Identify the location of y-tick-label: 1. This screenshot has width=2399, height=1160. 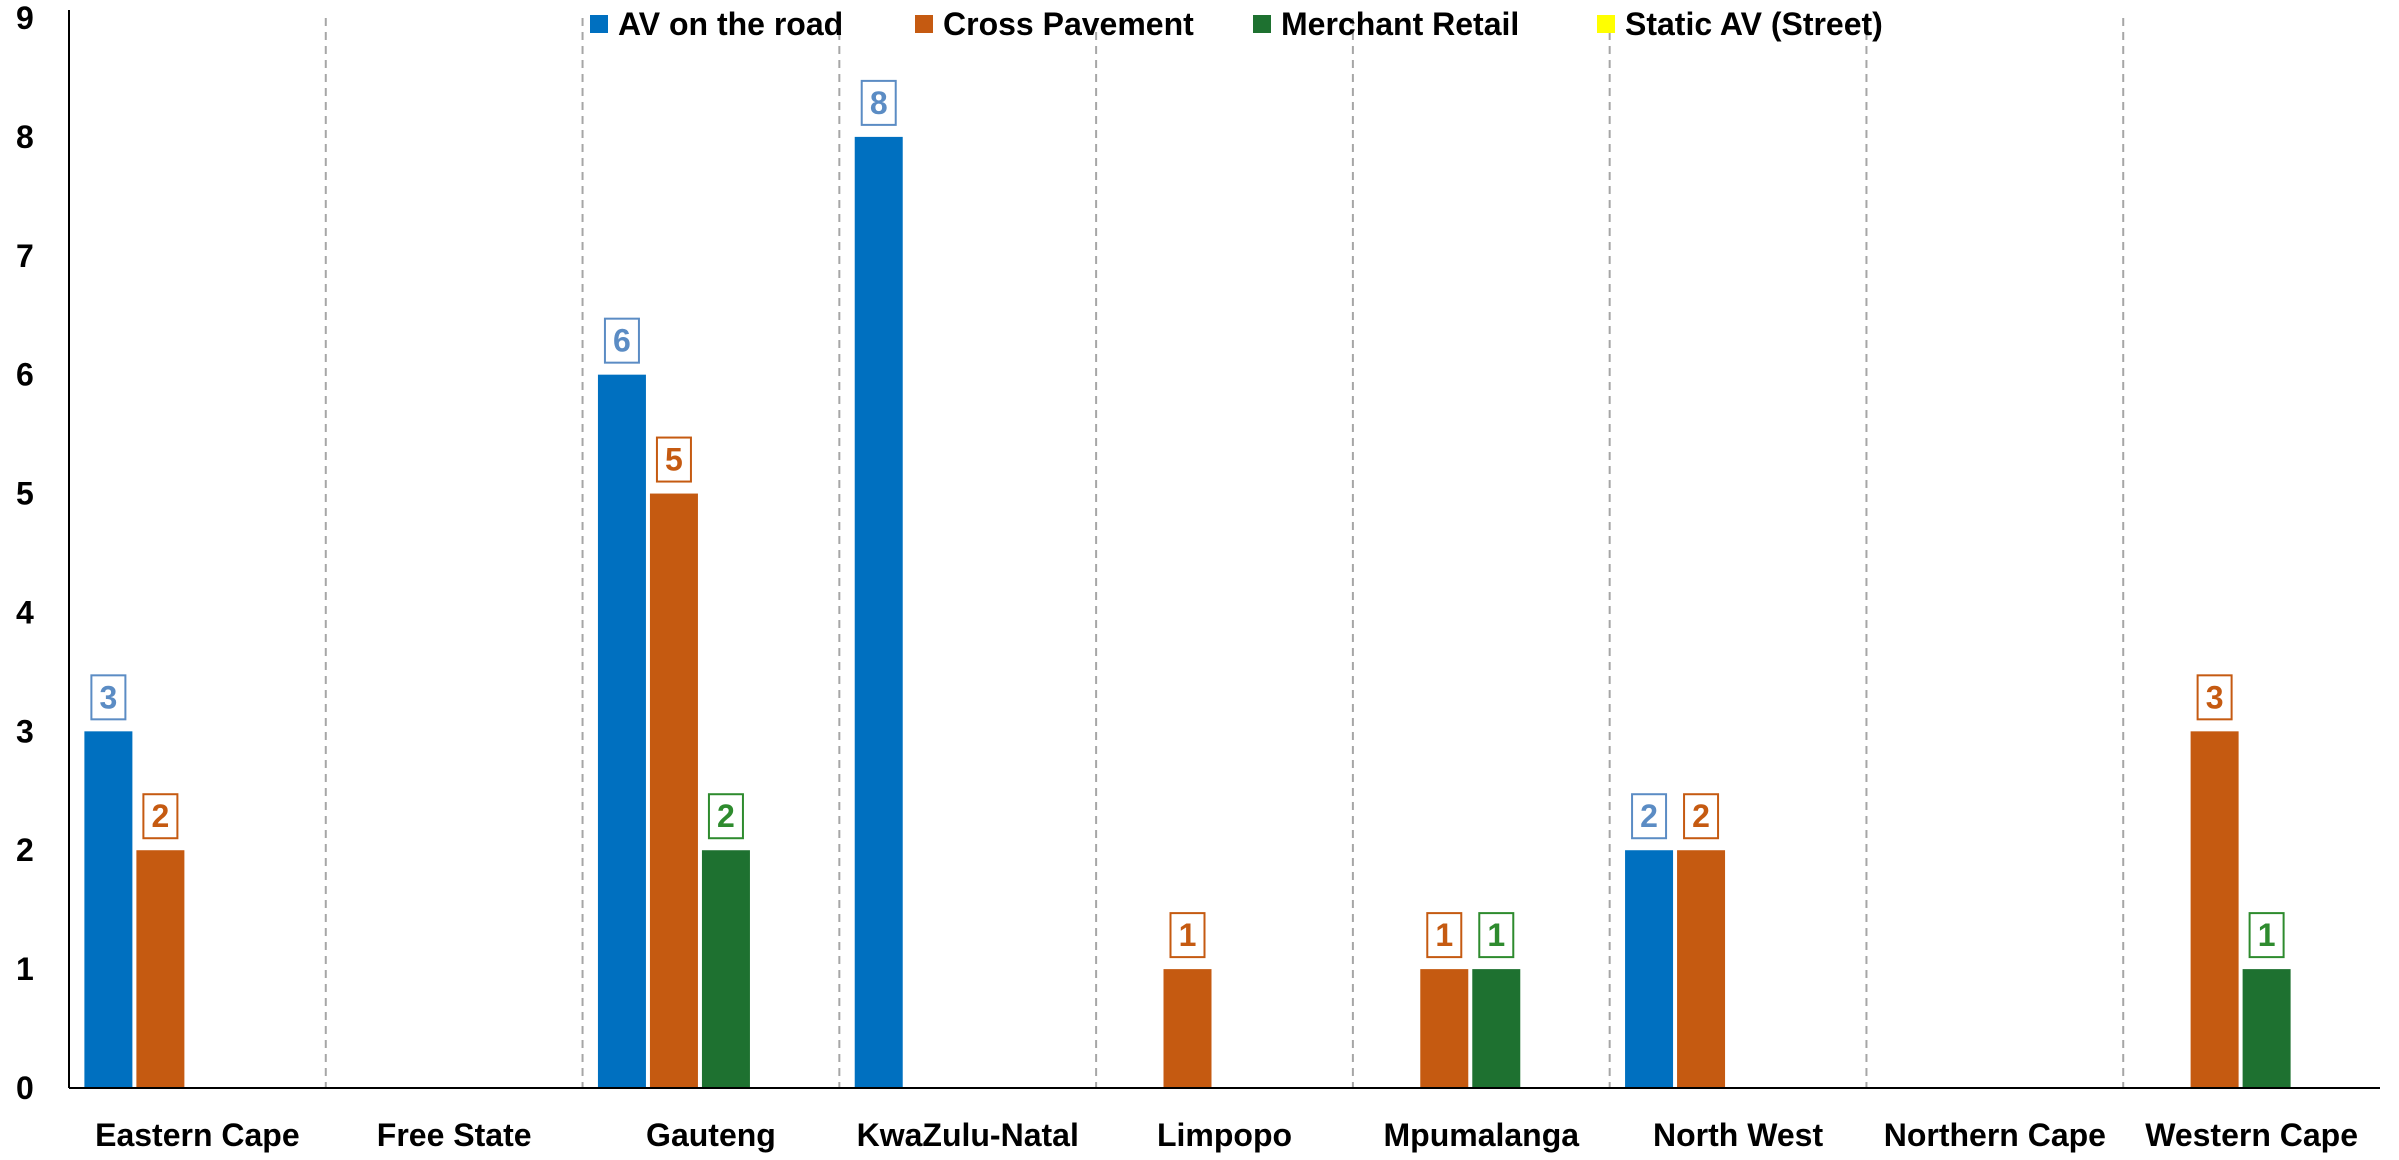
(25, 969).